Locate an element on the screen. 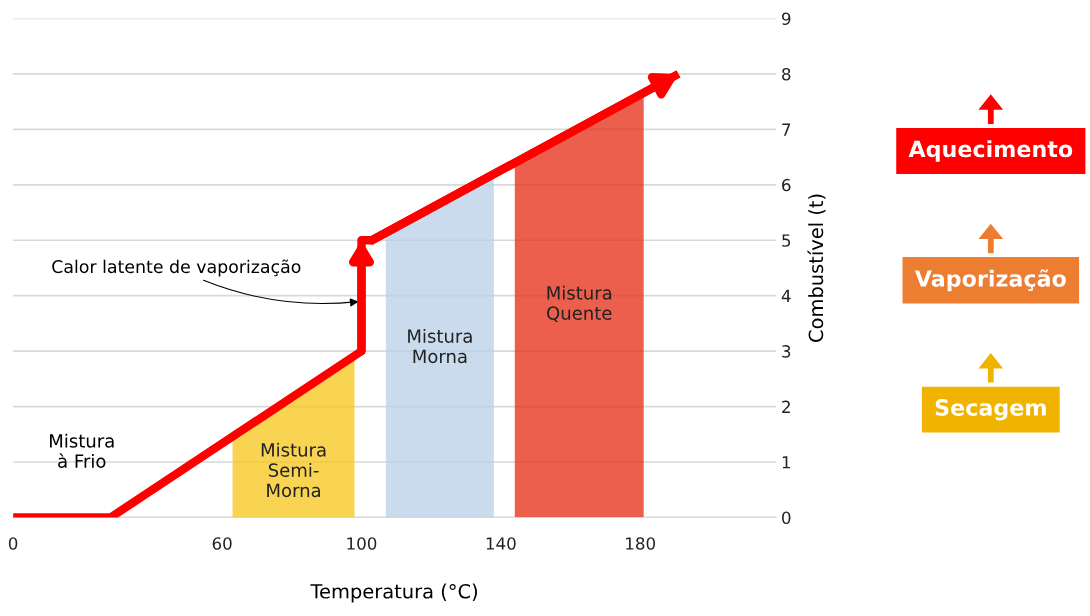  y-tick-label: 2 is located at coordinates (786, 406).